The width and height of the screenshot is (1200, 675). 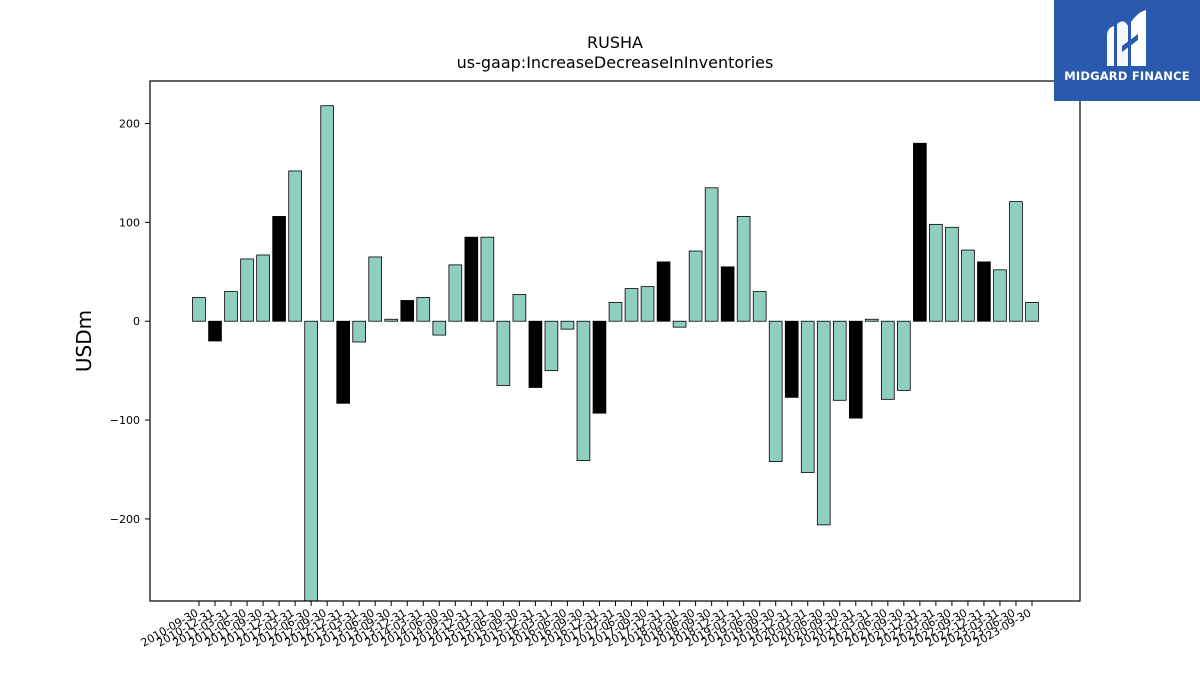 I want to click on y-axis: −200 −100 0 100 200, so click(x=130, y=322).